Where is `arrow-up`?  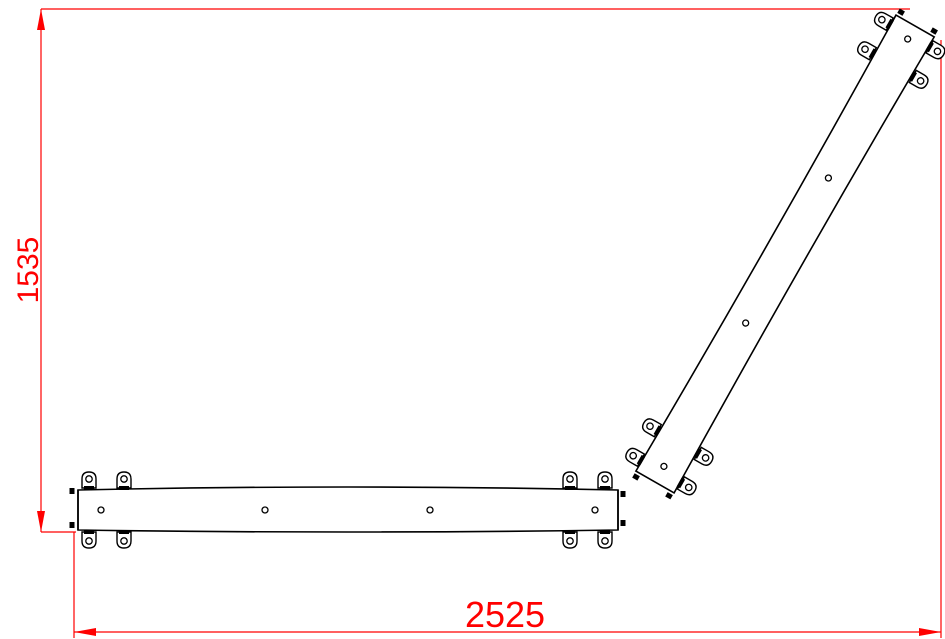 arrow-up is located at coordinates (41, 19).